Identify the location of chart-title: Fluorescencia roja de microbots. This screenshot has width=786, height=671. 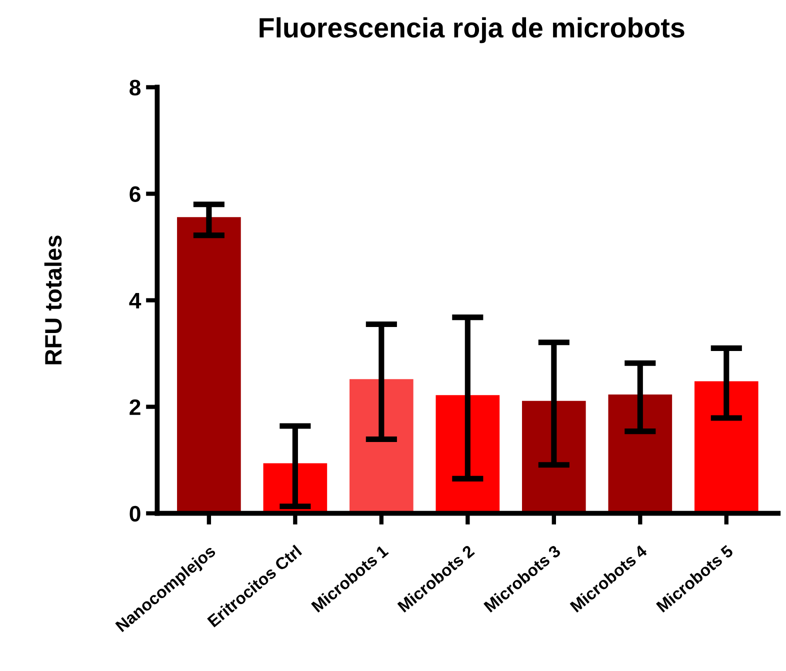
(472, 30).